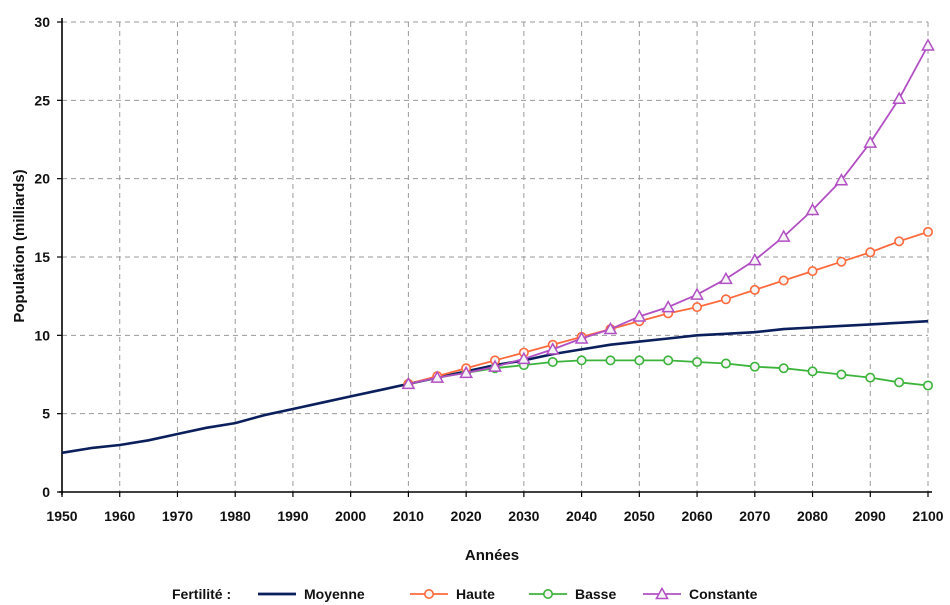  Describe the element at coordinates (639, 360) in the screenshot. I see `point-basse-2050` at that location.